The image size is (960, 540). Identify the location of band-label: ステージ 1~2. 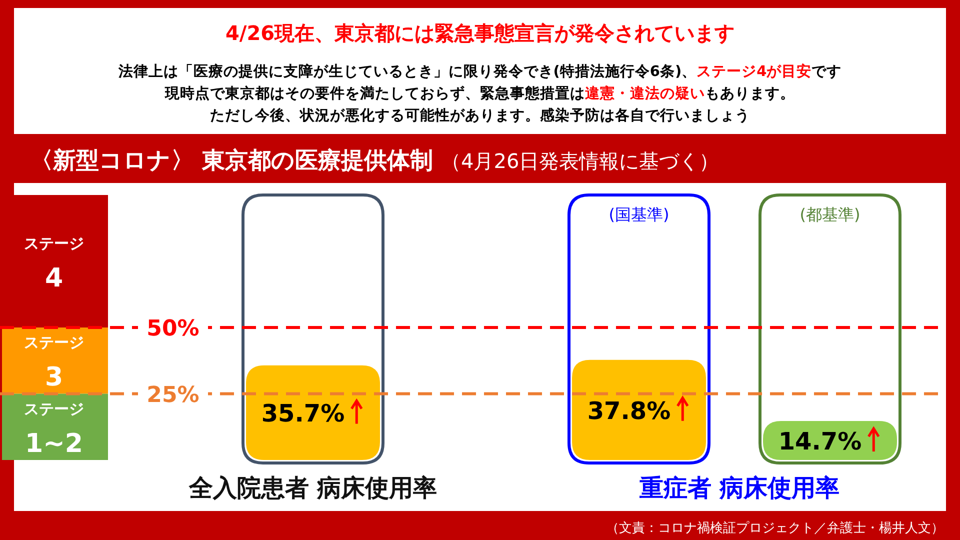
(54, 429).